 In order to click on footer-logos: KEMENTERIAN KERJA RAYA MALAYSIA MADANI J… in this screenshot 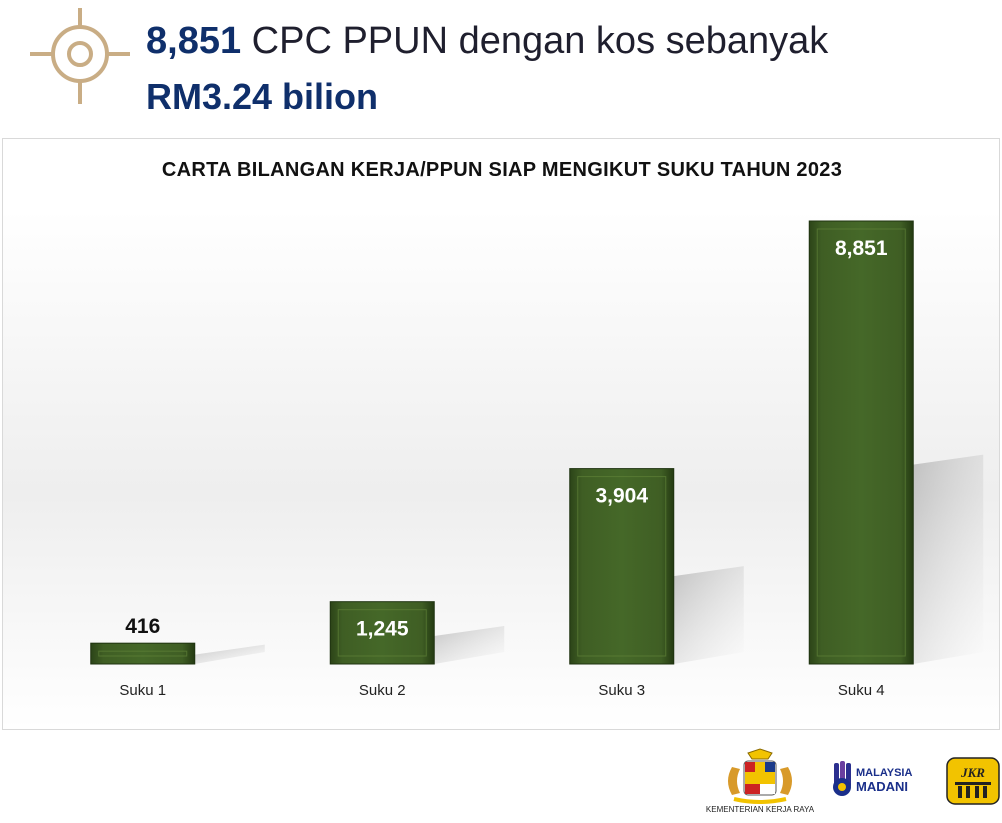, I will do `click(501, 779)`.